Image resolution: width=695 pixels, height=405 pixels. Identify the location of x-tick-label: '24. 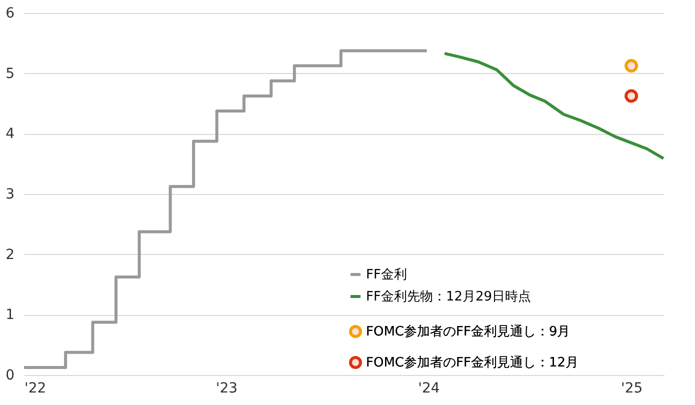
(429, 388).